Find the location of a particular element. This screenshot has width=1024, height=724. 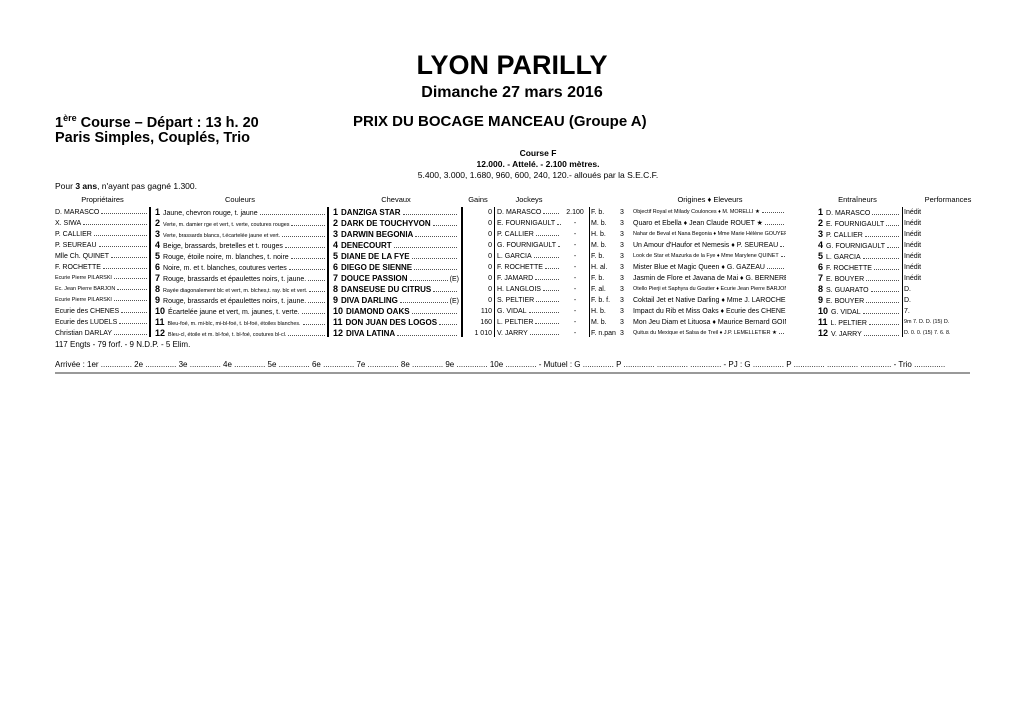

race-conditions: Pour 3 ans, n'ayant pas gagné 1.300. is located at coordinates (126, 186).